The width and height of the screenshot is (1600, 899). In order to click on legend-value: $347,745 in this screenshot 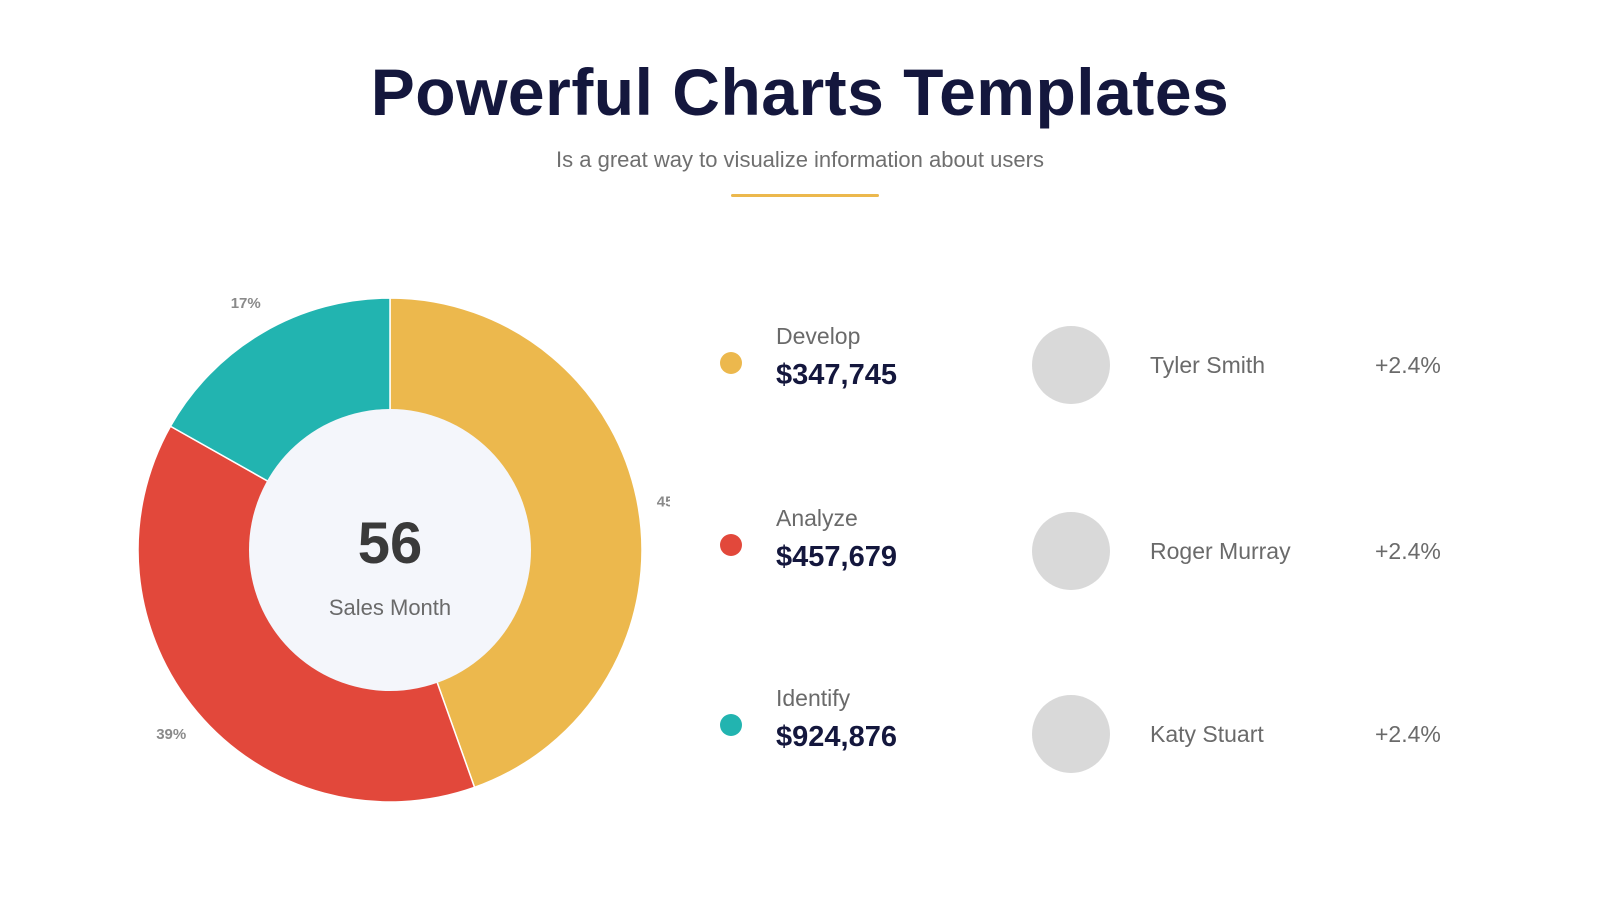, I will do `click(836, 375)`.